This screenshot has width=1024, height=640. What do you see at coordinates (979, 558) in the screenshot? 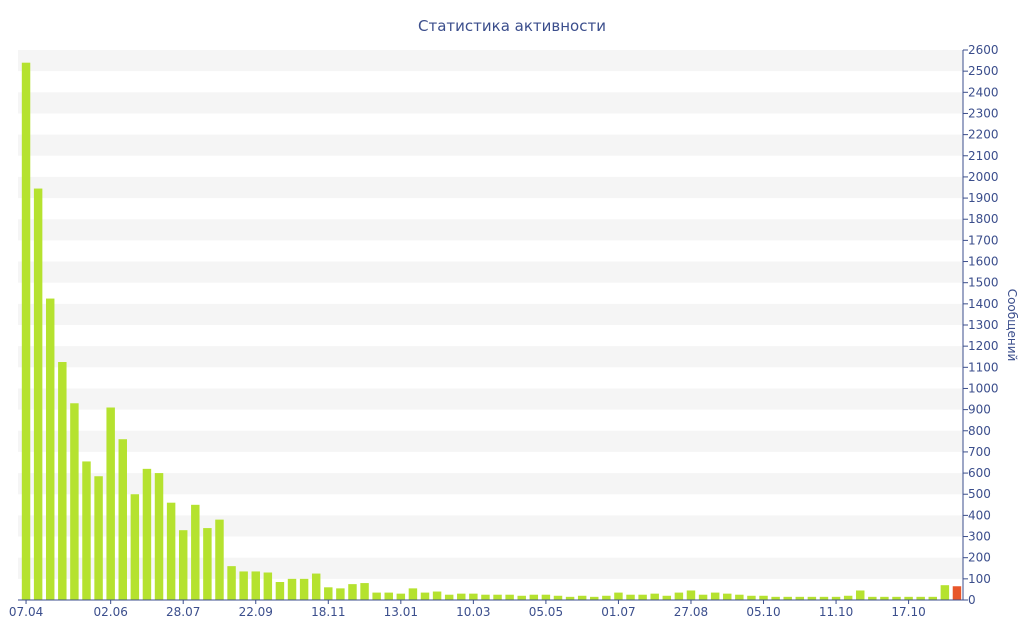
I see `y-tick-label: 200` at bounding box center [979, 558].